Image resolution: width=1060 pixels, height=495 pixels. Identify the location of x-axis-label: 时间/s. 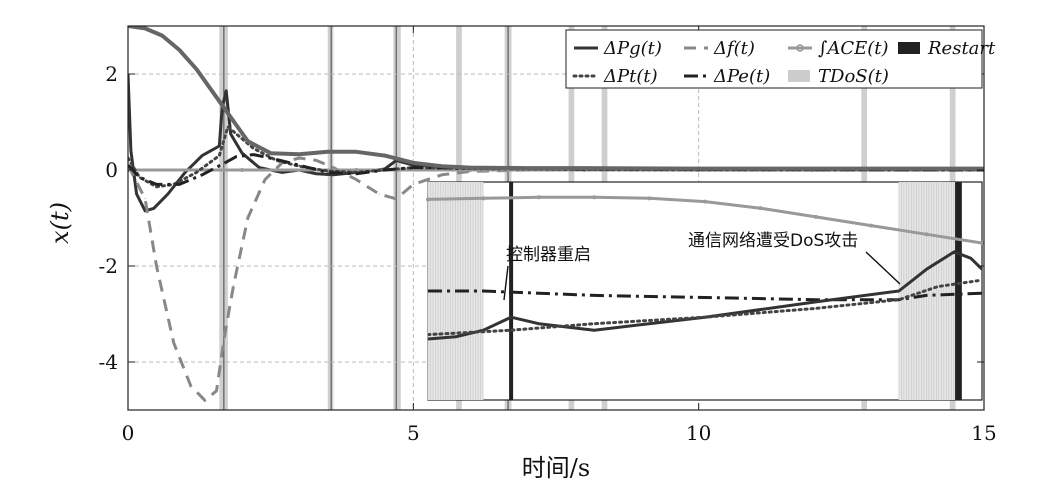
(556, 468).